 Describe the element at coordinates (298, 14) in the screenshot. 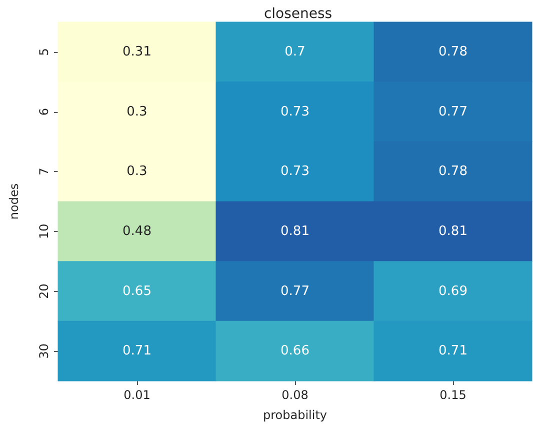

I see `chart-title: closeness` at that location.